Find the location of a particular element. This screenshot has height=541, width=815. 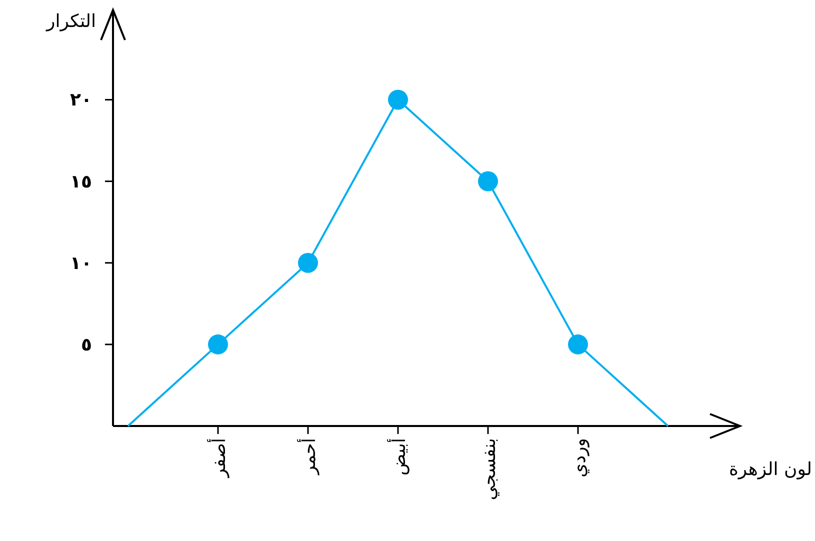

y-tick-label: ١٠ is located at coordinates (81, 263).